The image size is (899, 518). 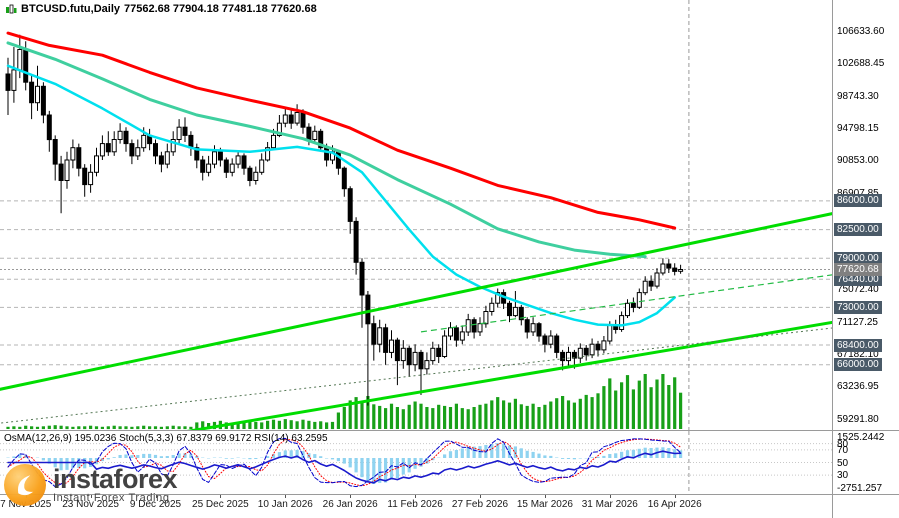 I want to click on indicator-panel-canvas, so click(x=416, y=462).